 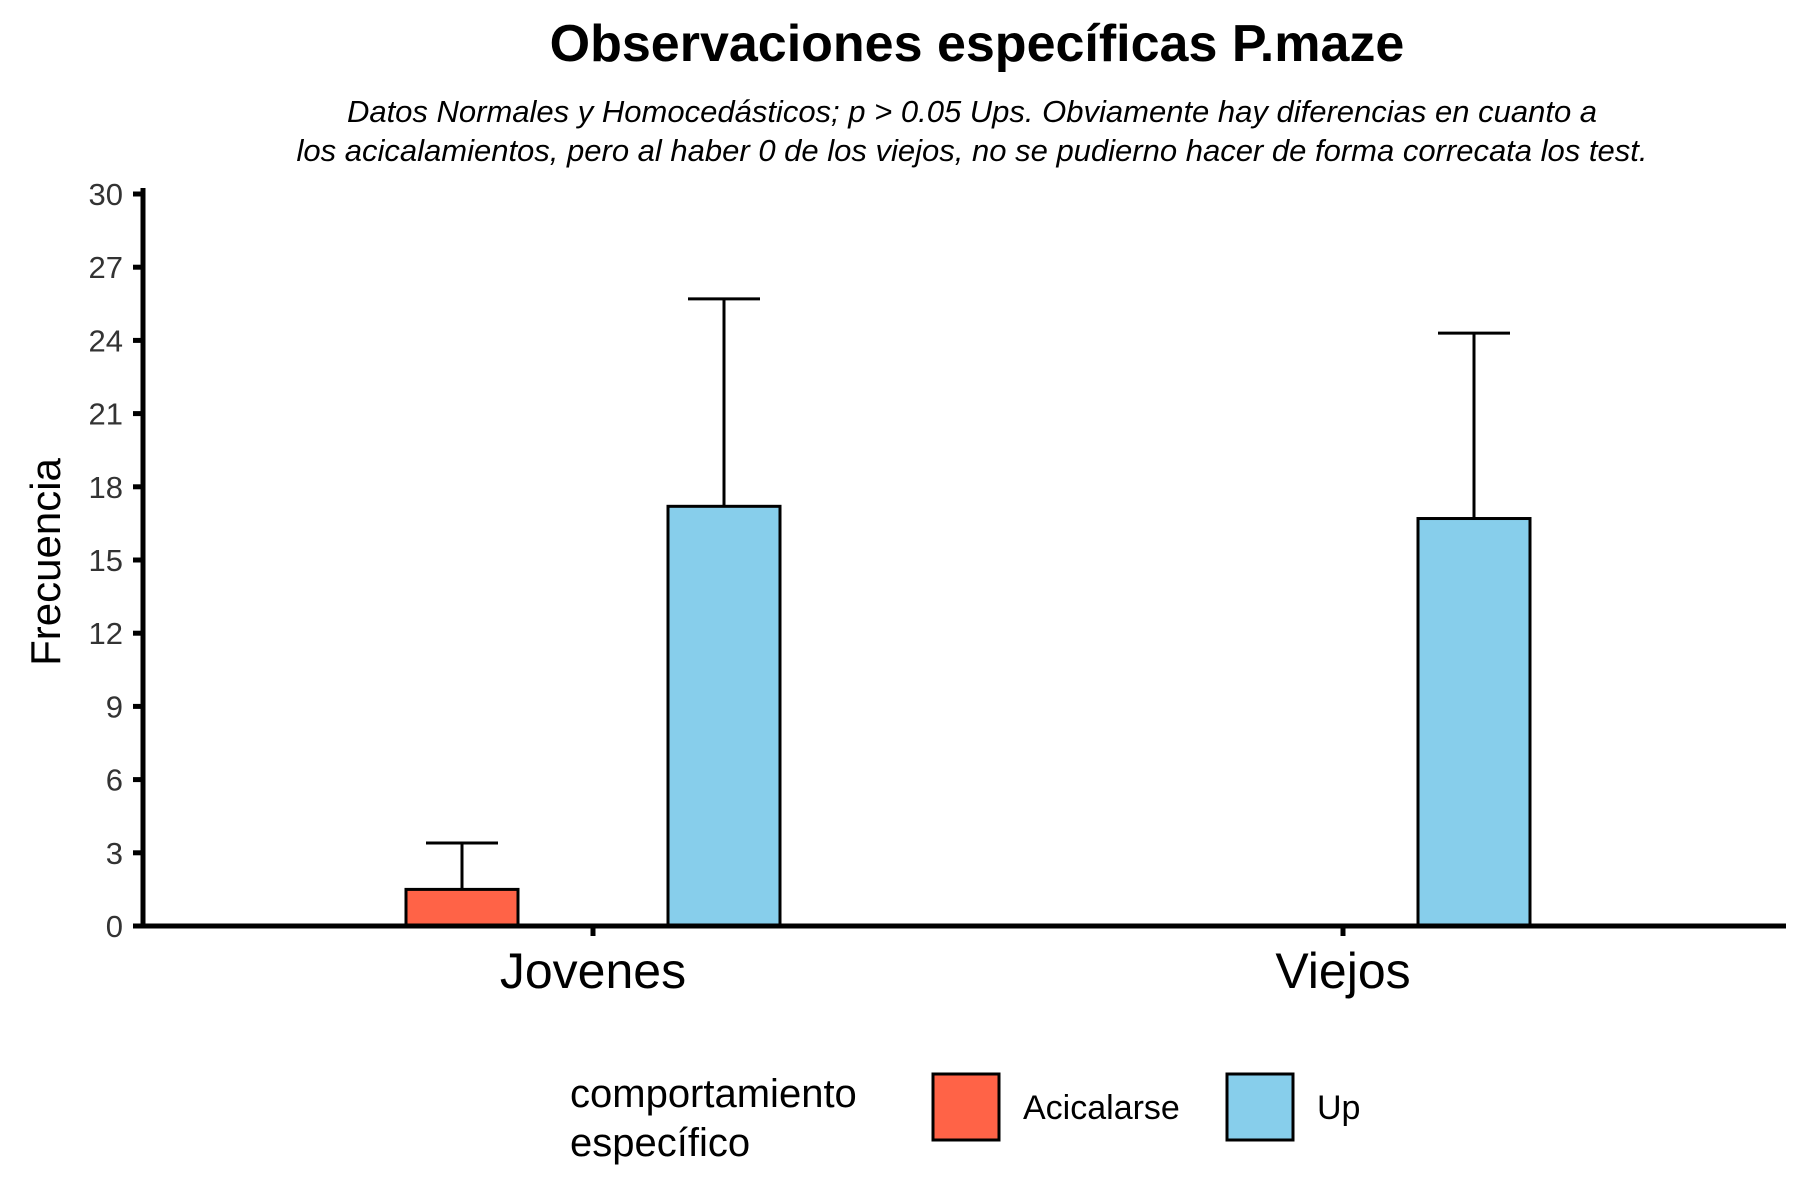 I want to click on y-axis-ticks: 0 3 6 9 12 15 18 21 24 27 30, so click(x=116, y=560).